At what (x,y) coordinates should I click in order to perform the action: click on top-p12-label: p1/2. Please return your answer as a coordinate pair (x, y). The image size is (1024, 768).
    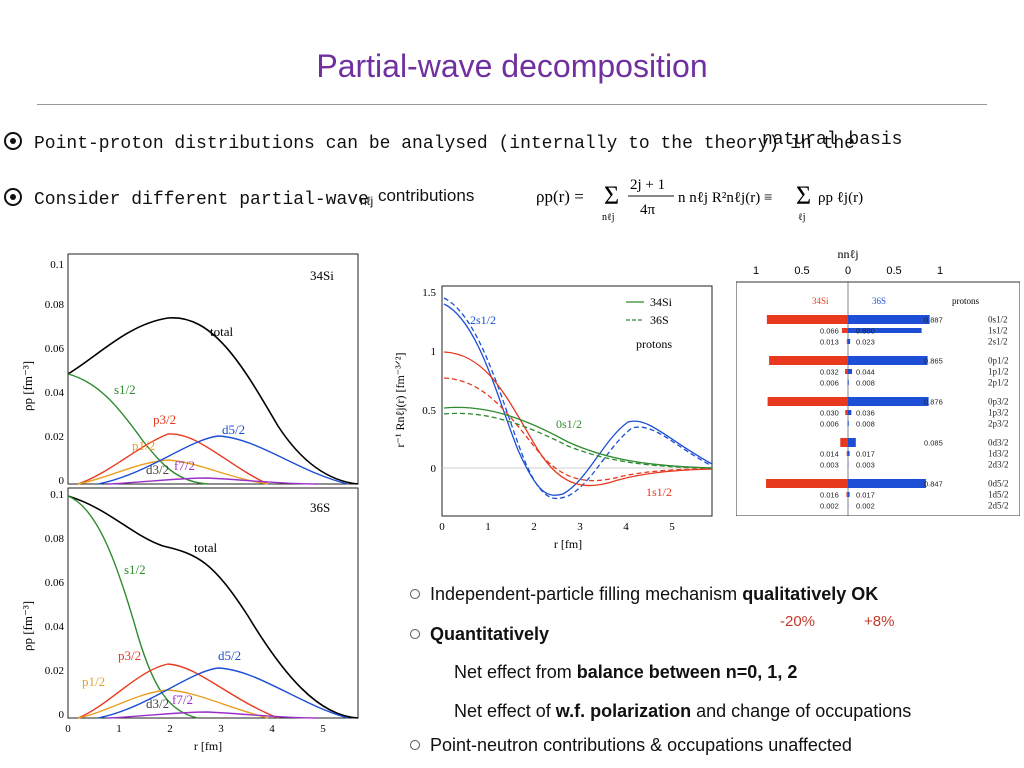
    Looking at the image, I should click on (143, 445).